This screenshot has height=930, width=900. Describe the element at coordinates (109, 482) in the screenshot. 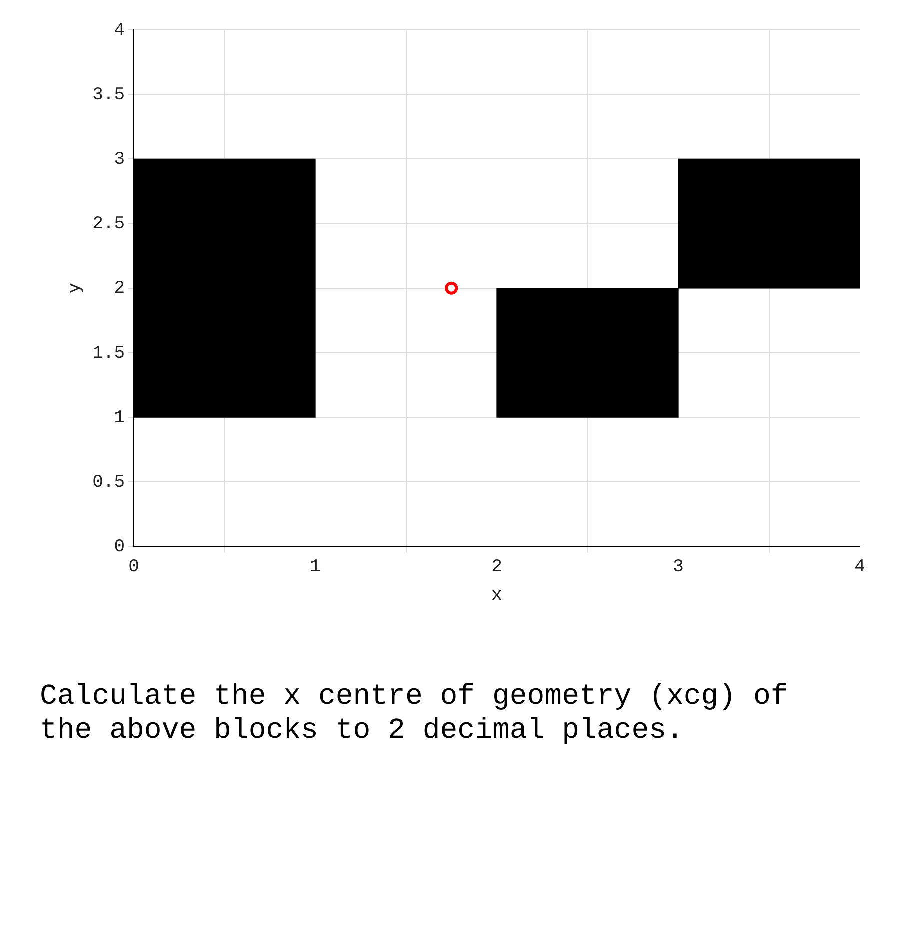

I see `y-tick-label: 0.5` at that location.